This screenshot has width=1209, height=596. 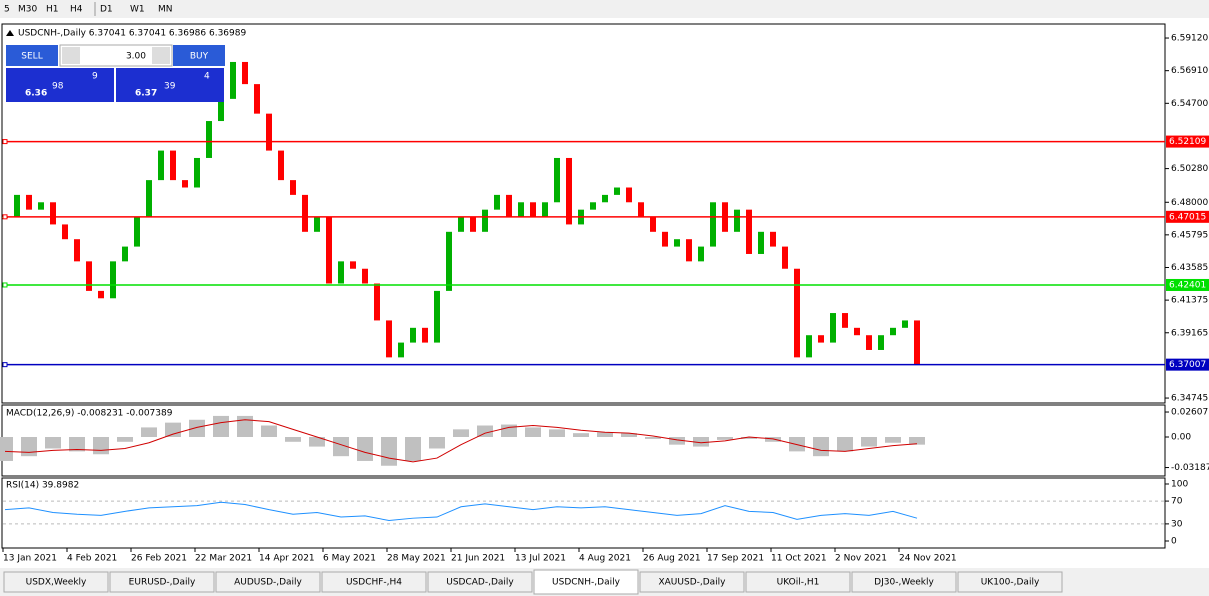 I want to click on y-tick-label: 0.02607, so click(x=1189, y=413).